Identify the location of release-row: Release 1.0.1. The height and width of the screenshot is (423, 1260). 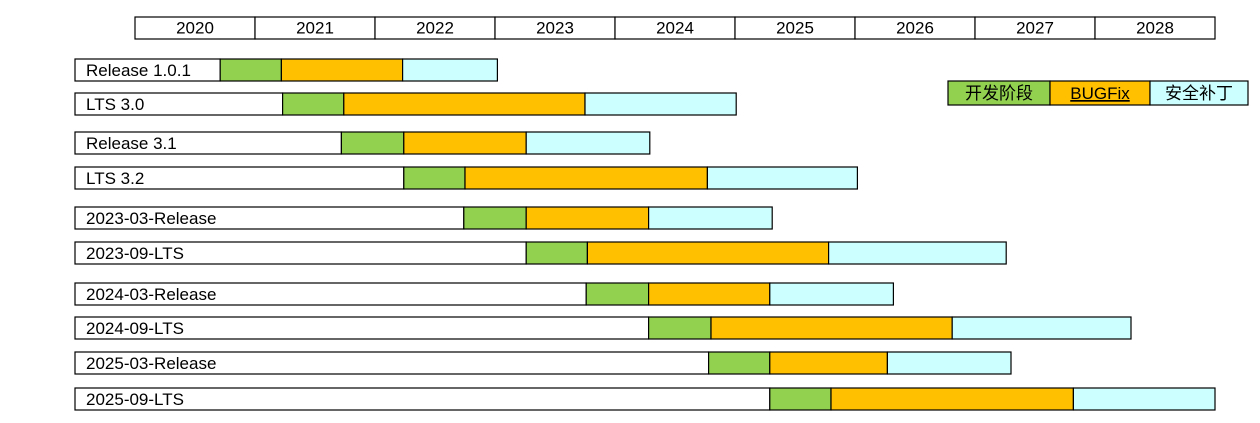
(286, 70).